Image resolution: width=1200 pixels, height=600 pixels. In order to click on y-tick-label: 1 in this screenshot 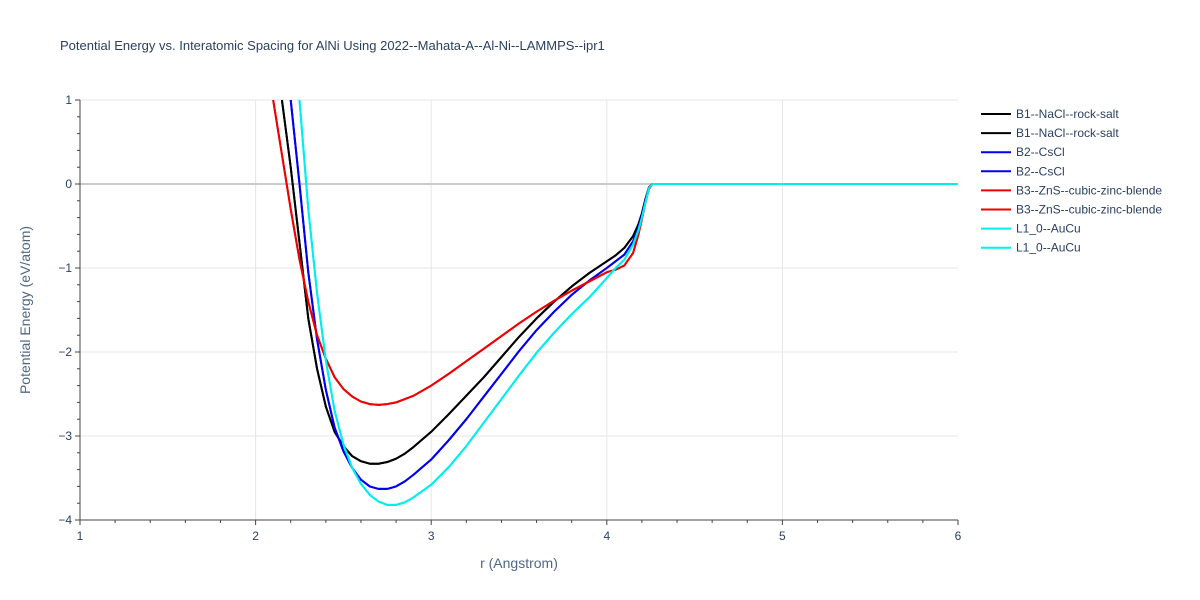, I will do `click(68, 100)`.